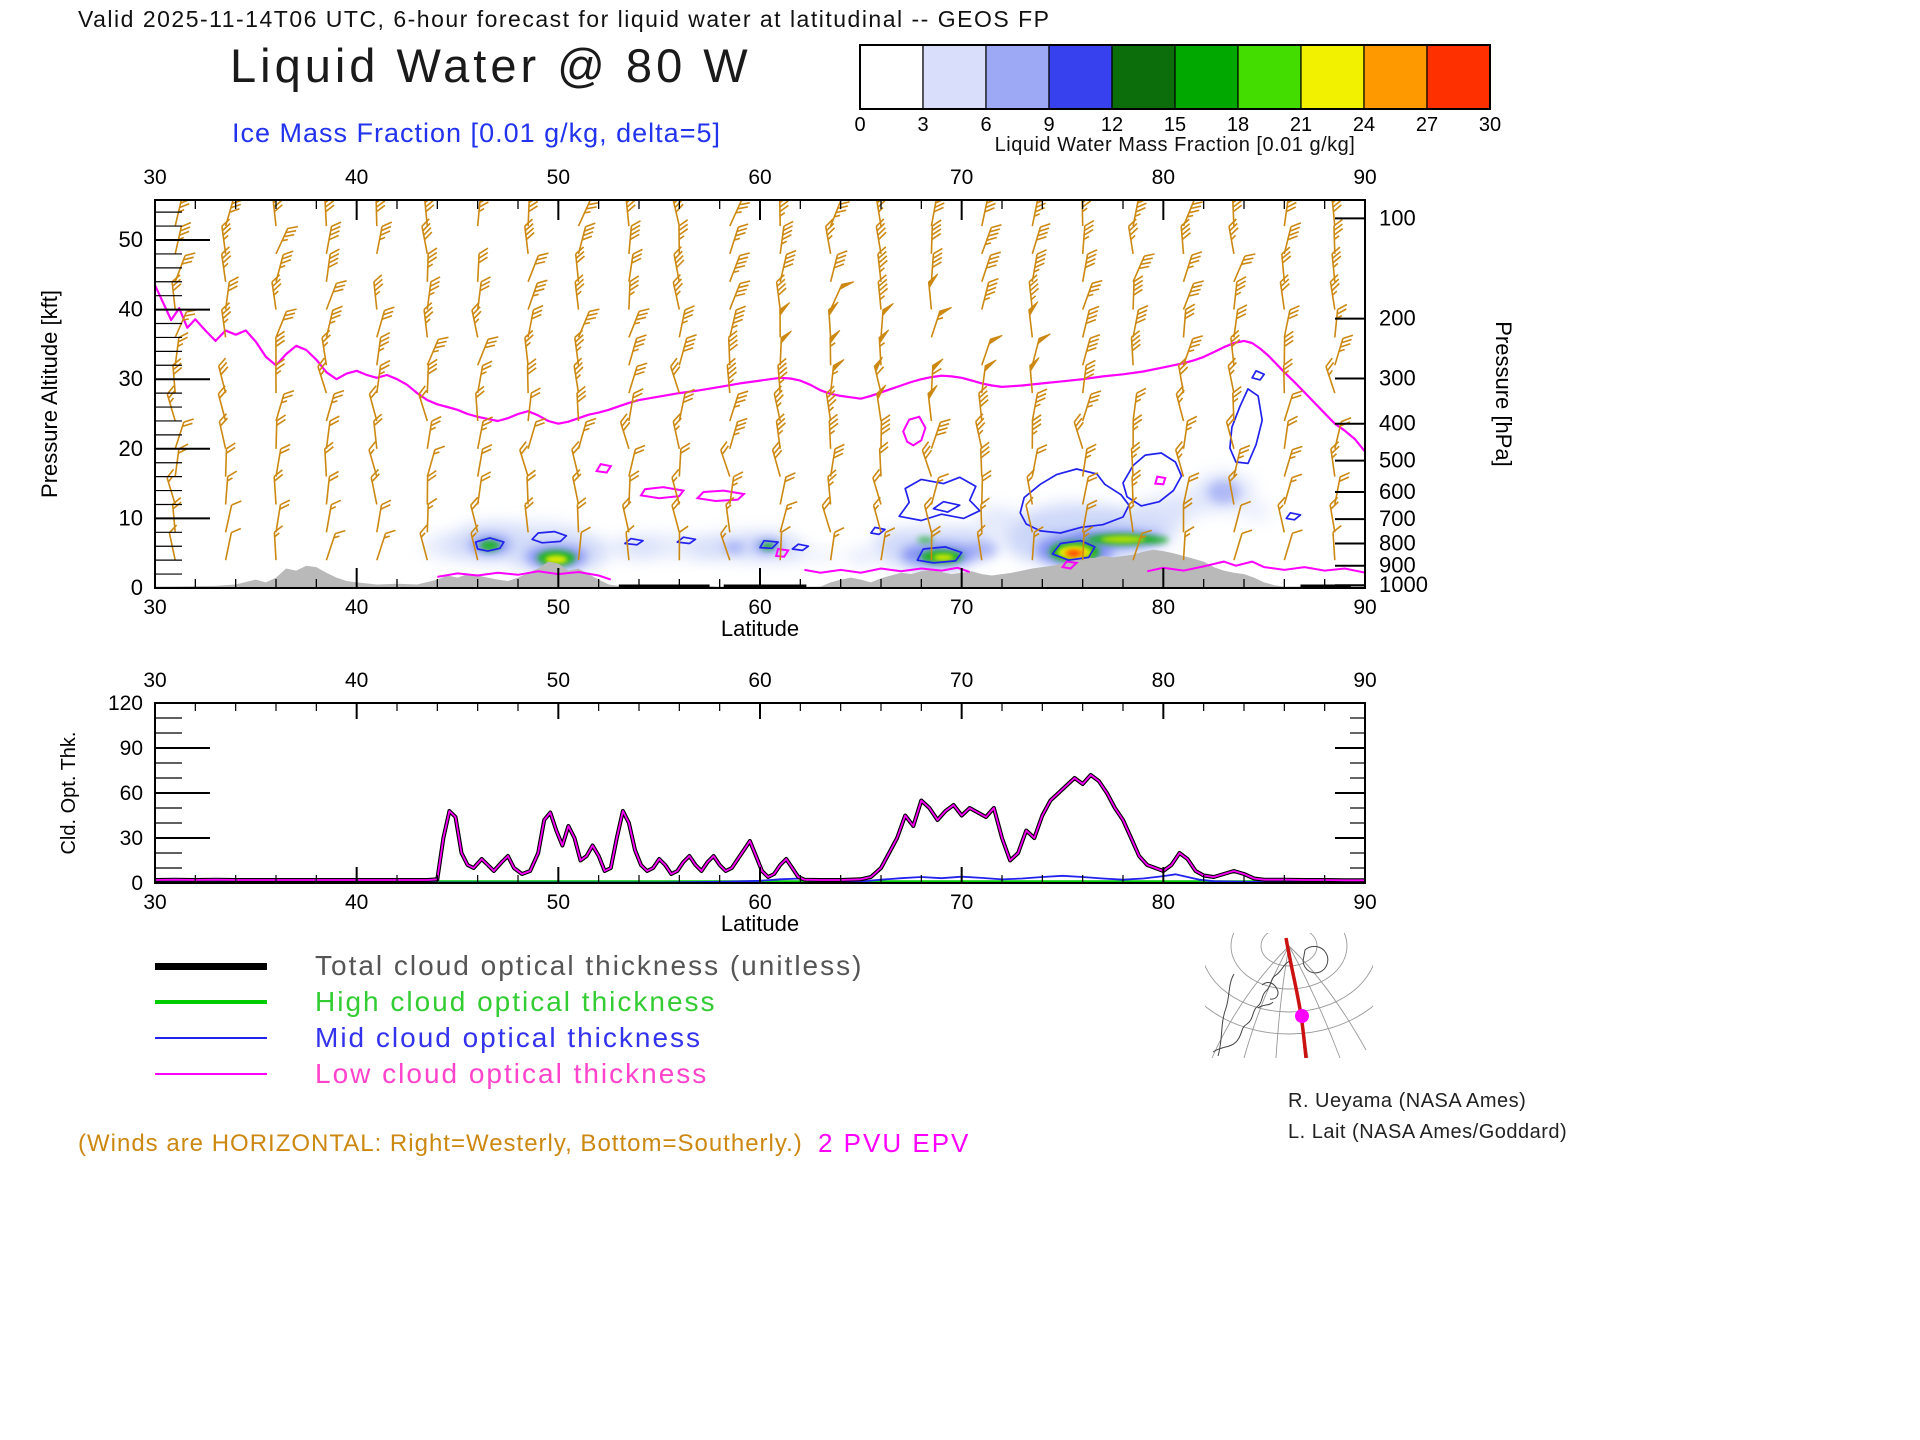  What do you see at coordinates (131, 448) in the screenshot?
I see `y-tick-label: 20` at bounding box center [131, 448].